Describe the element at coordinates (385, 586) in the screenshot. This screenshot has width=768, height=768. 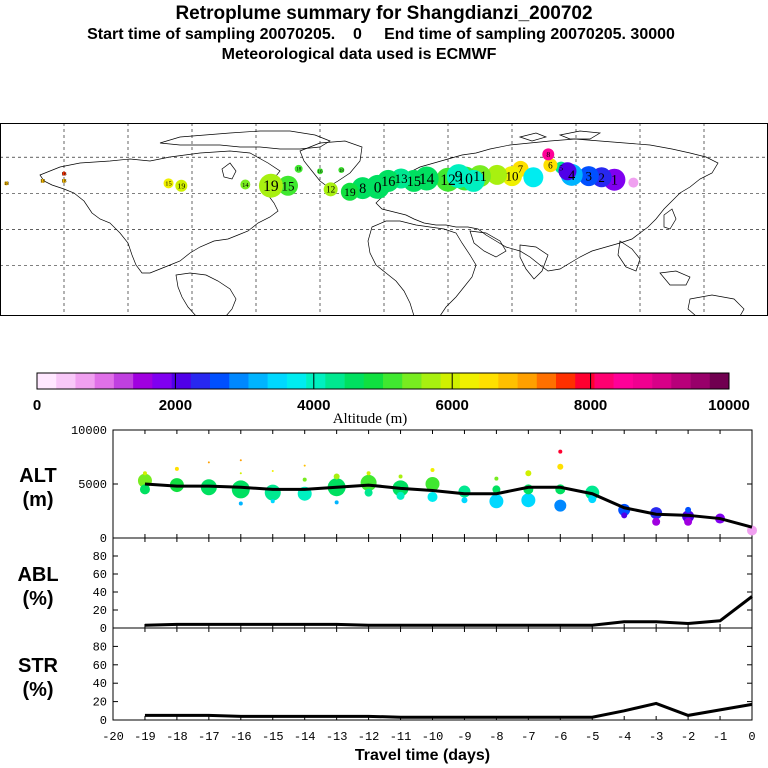
I see `panel-abl: 0 20 40 60 80 ABL(%)` at that location.